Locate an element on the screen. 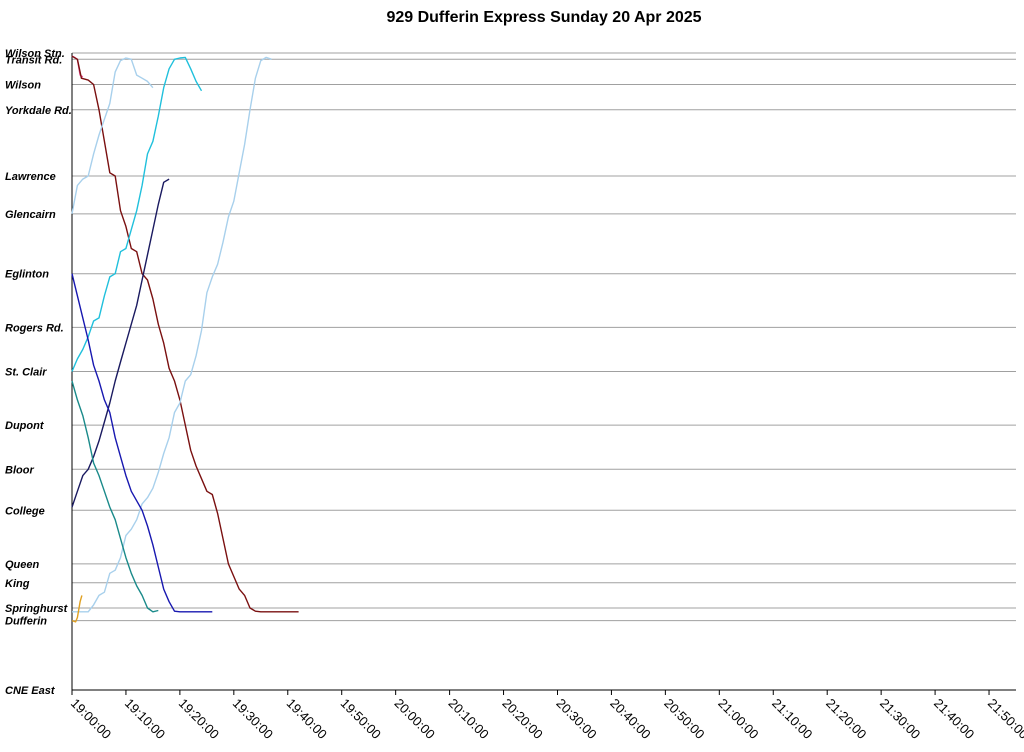 Image resolution: width=1024 pixels, height=752 pixels. x-tick-label: 20:10:00 is located at coordinates (468, 719).